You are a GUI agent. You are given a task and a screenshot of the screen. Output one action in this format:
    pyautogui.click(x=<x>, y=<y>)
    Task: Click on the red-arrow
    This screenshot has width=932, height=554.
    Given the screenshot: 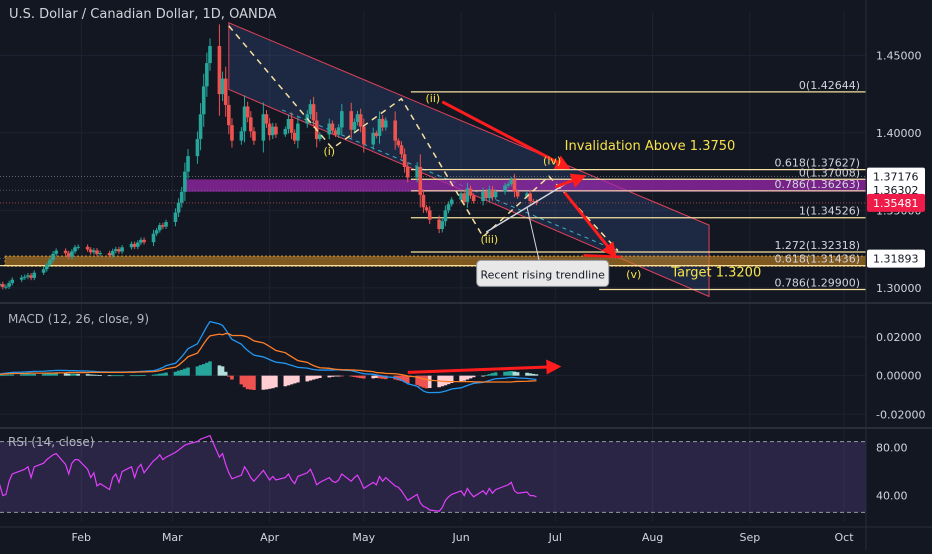 What is the action you would take?
    pyautogui.click(x=590, y=224)
    